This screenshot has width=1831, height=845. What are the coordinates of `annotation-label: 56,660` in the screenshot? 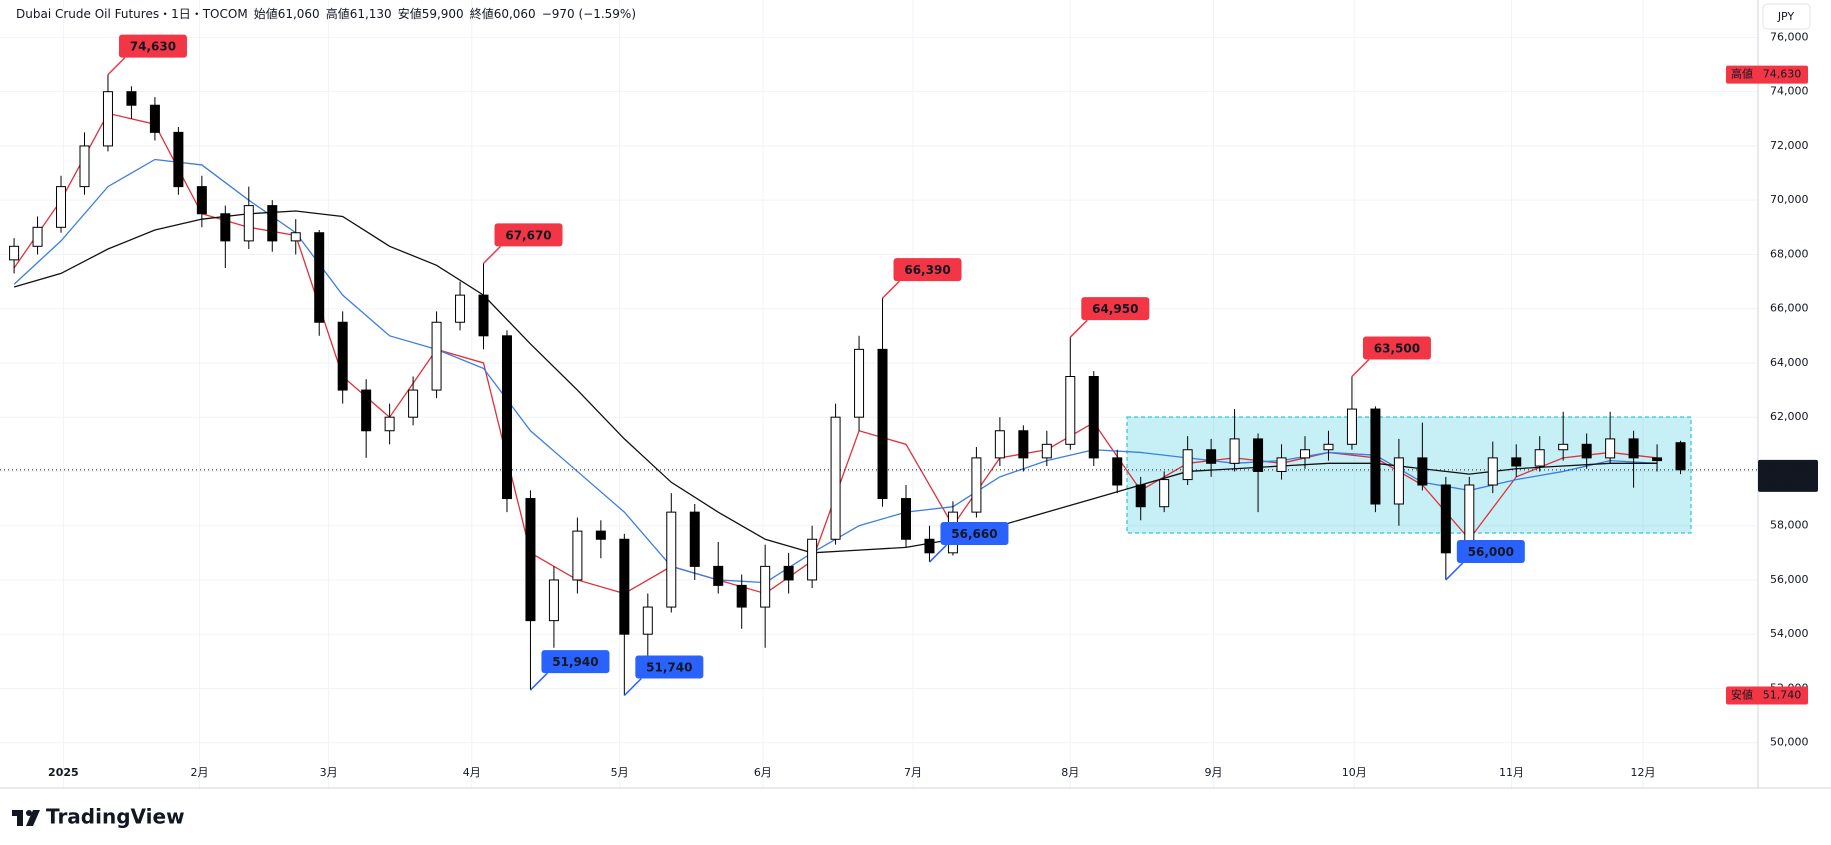 It's located at (974, 534).